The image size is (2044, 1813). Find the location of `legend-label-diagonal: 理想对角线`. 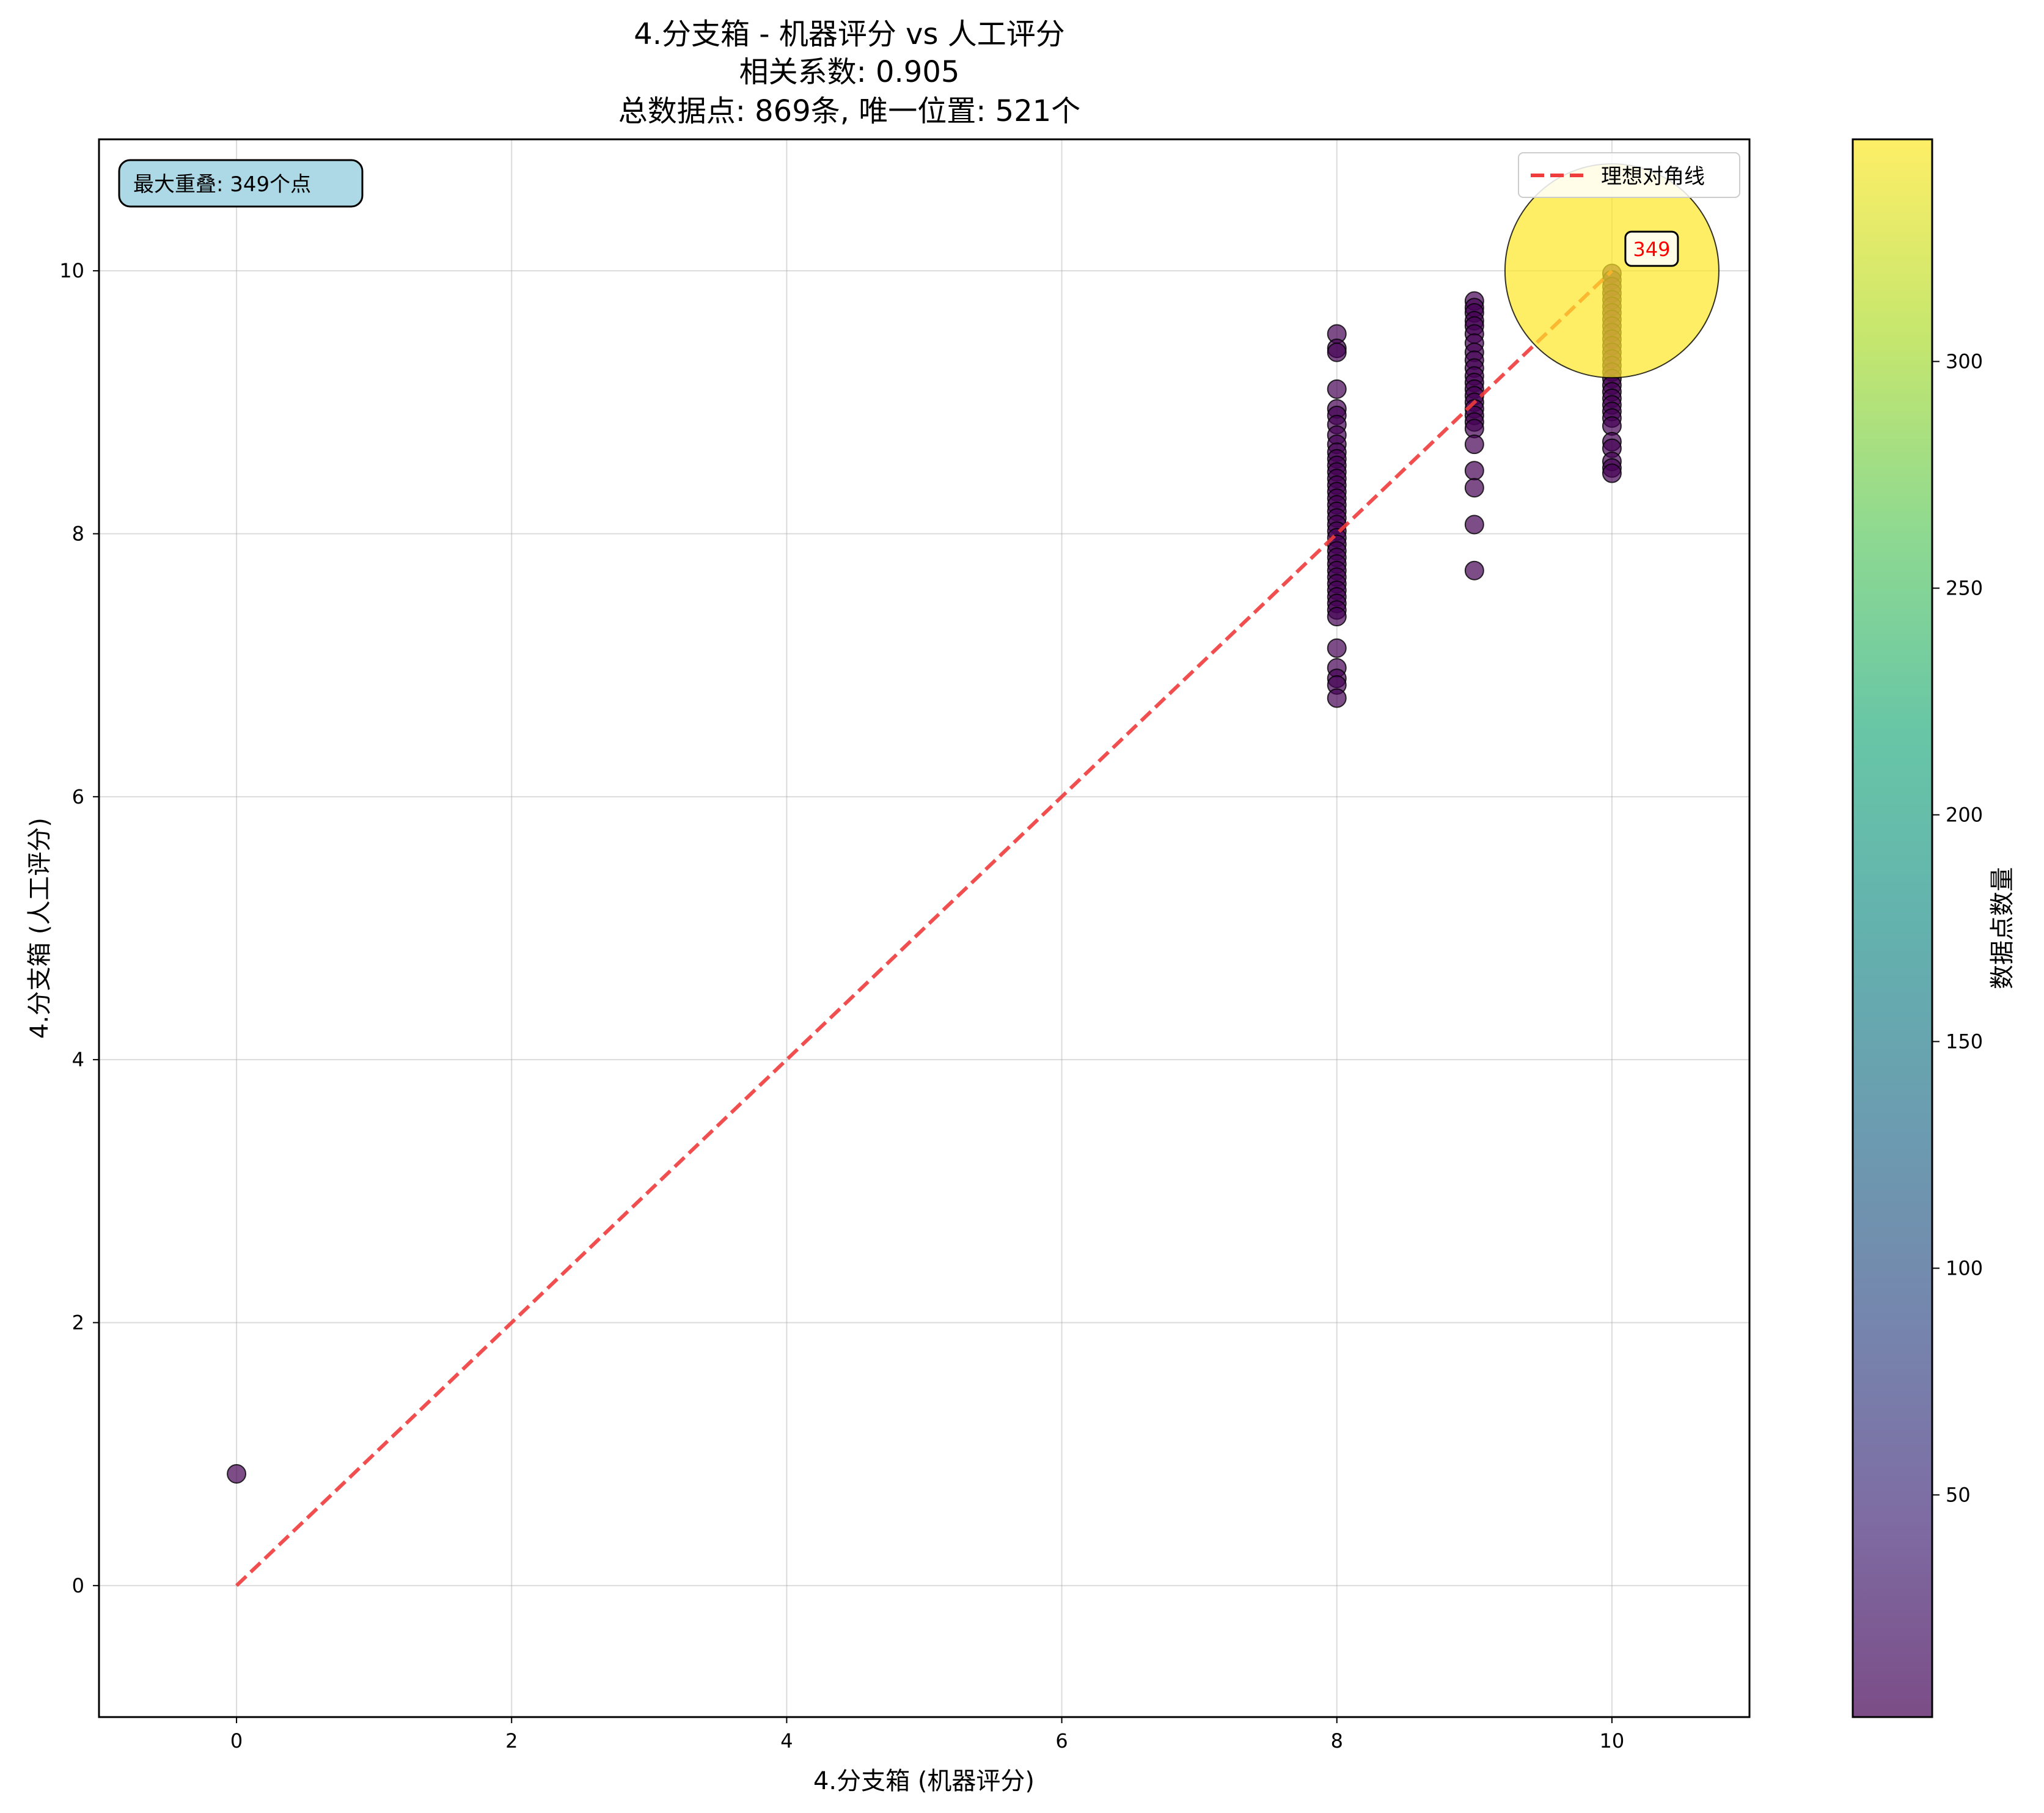

legend-label-diagonal: 理想对角线 is located at coordinates (1653, 176).